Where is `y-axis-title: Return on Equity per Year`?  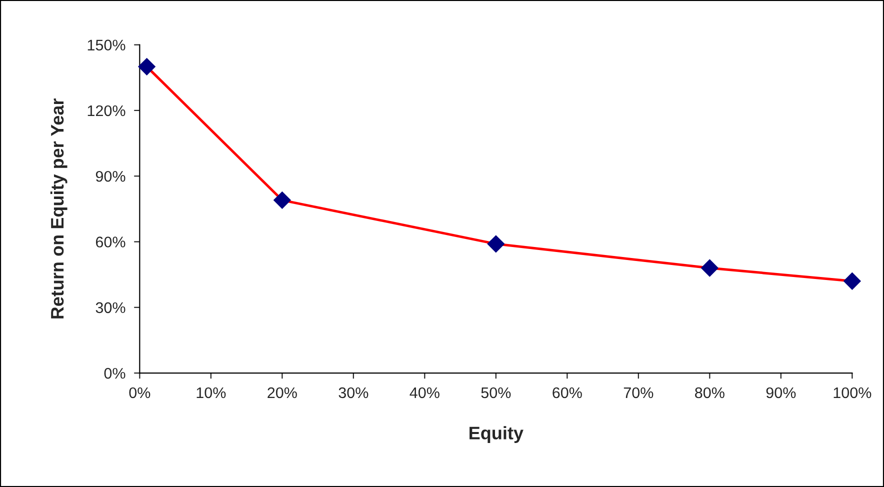 y-axis-title: Return on Equity per Year is located at coordinates (59, 208).